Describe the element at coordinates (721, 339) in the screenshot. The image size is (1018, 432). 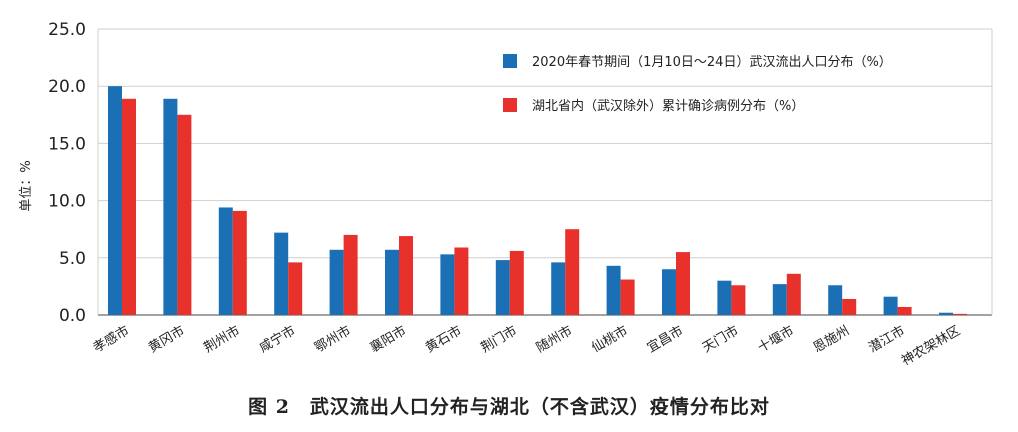
I see `x-tick-label: 天门市` at that location.